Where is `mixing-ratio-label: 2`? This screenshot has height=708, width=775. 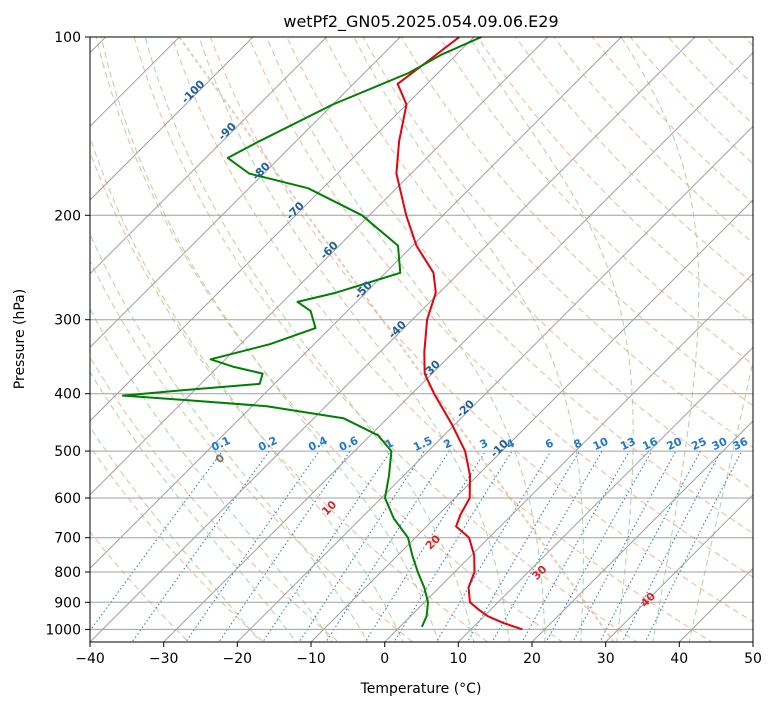 mixing-ratio-label: 2 is located at coordinates (448, 443).